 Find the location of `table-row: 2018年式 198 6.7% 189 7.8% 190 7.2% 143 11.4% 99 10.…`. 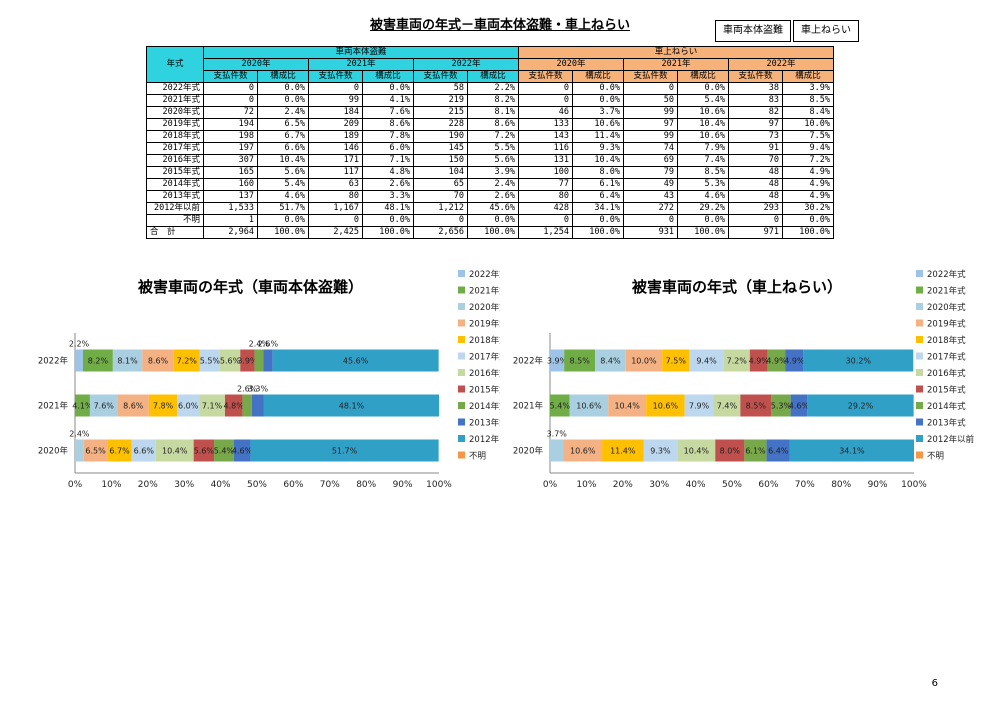

table-row: 2018年式 198 6.7% 189 7.8% 190 7.2% 143 11.4% 99 10.… is located at coordinates (490, 136).